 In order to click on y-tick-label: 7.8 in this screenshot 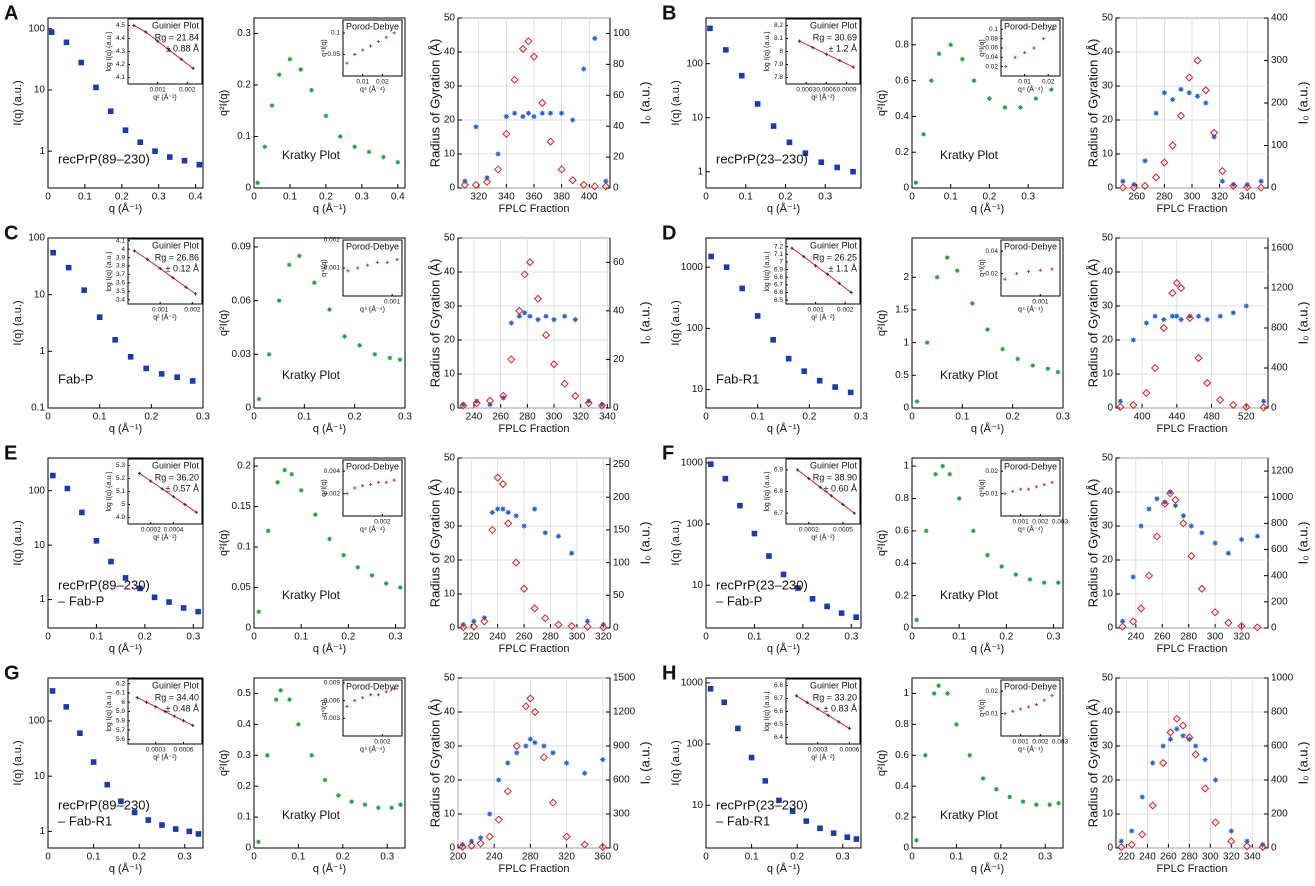, I will do `click(778, 77)`.